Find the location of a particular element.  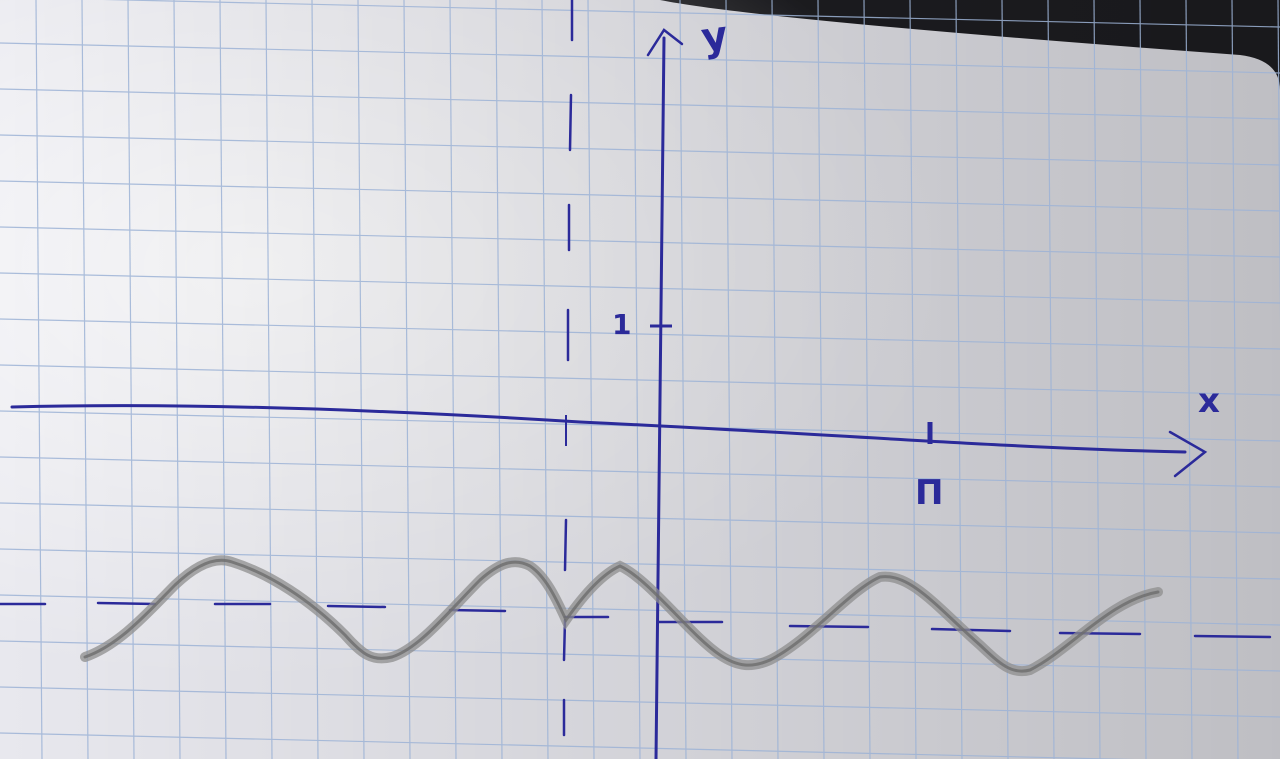

tick-y-label: 1 is located at coordinates (621, 324).